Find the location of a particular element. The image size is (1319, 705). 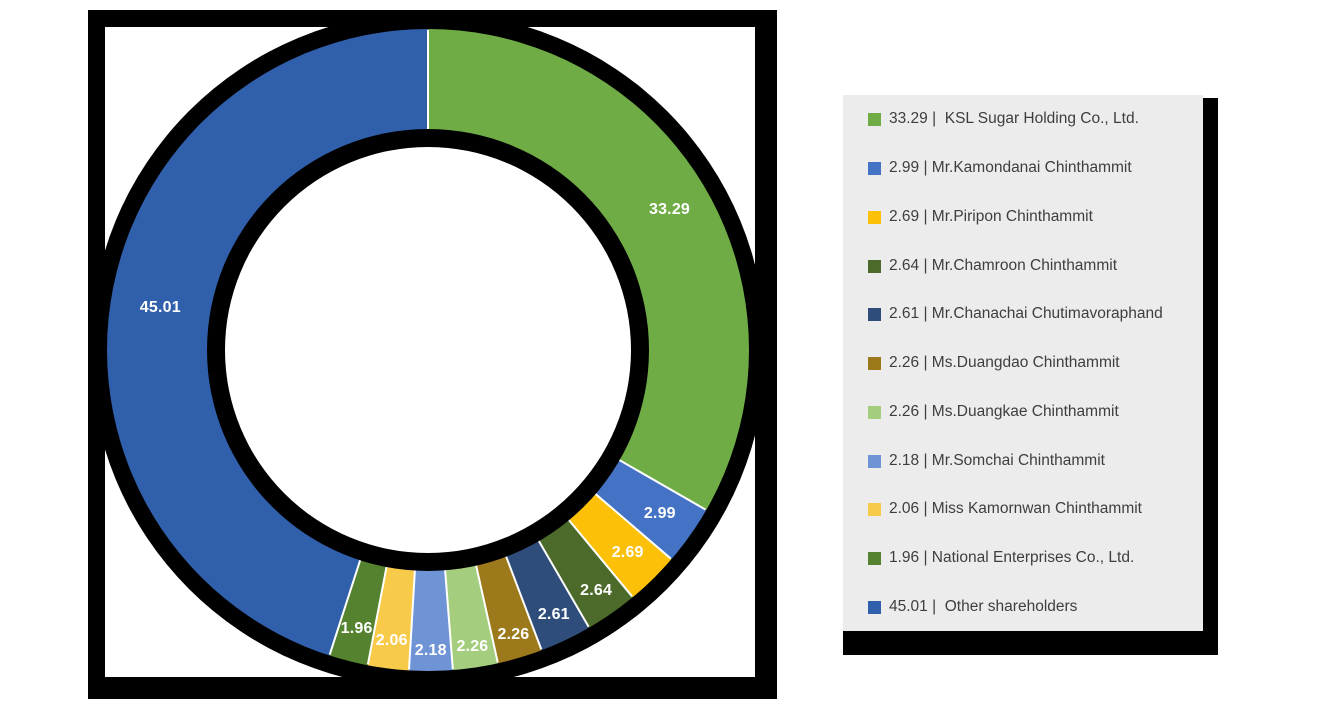

legend-item: 33.29 | KSL Sugar Holding Co., Ltd. is located at coordinates (1023, 119).